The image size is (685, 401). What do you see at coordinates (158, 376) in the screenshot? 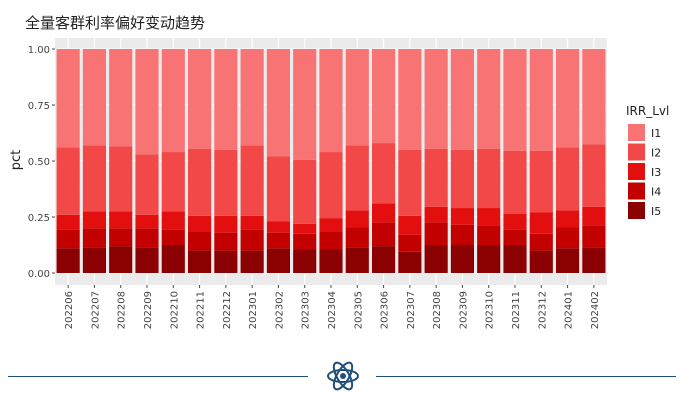
I see `footer-divider-left` at bounding box center [158, 376].